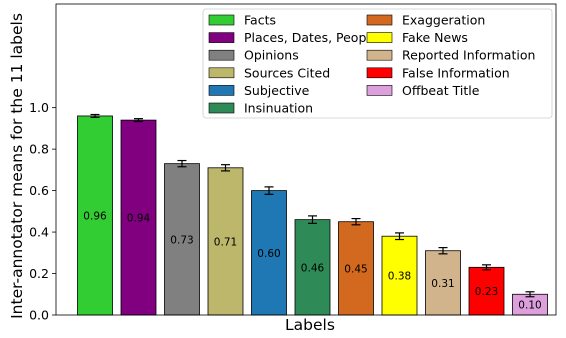  I want to click on bar-value-label: 0.31, so click(442, 284).